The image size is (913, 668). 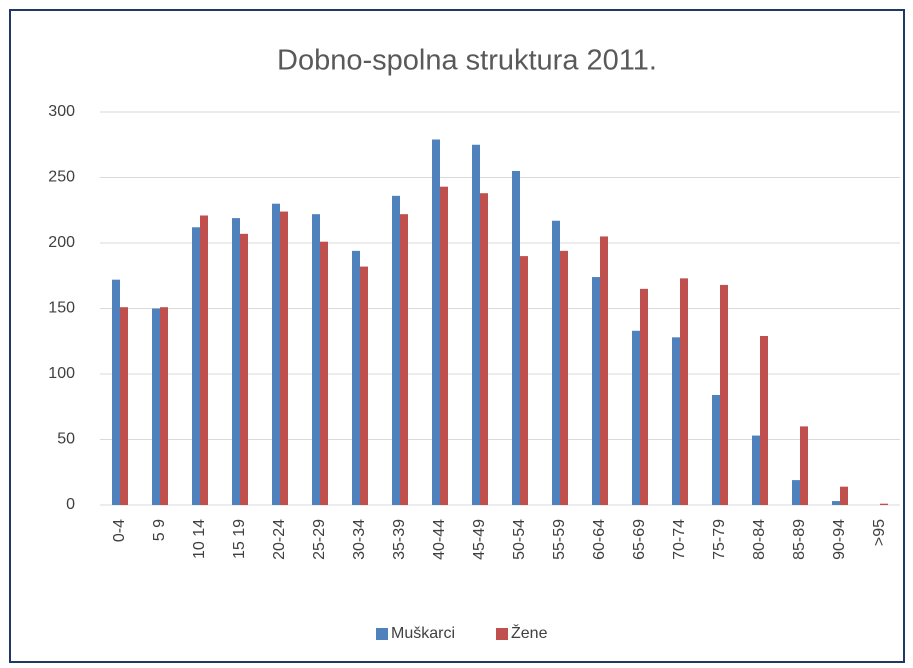 I want to click on x-tick-label: 85-89, so click(x=799, y=539).